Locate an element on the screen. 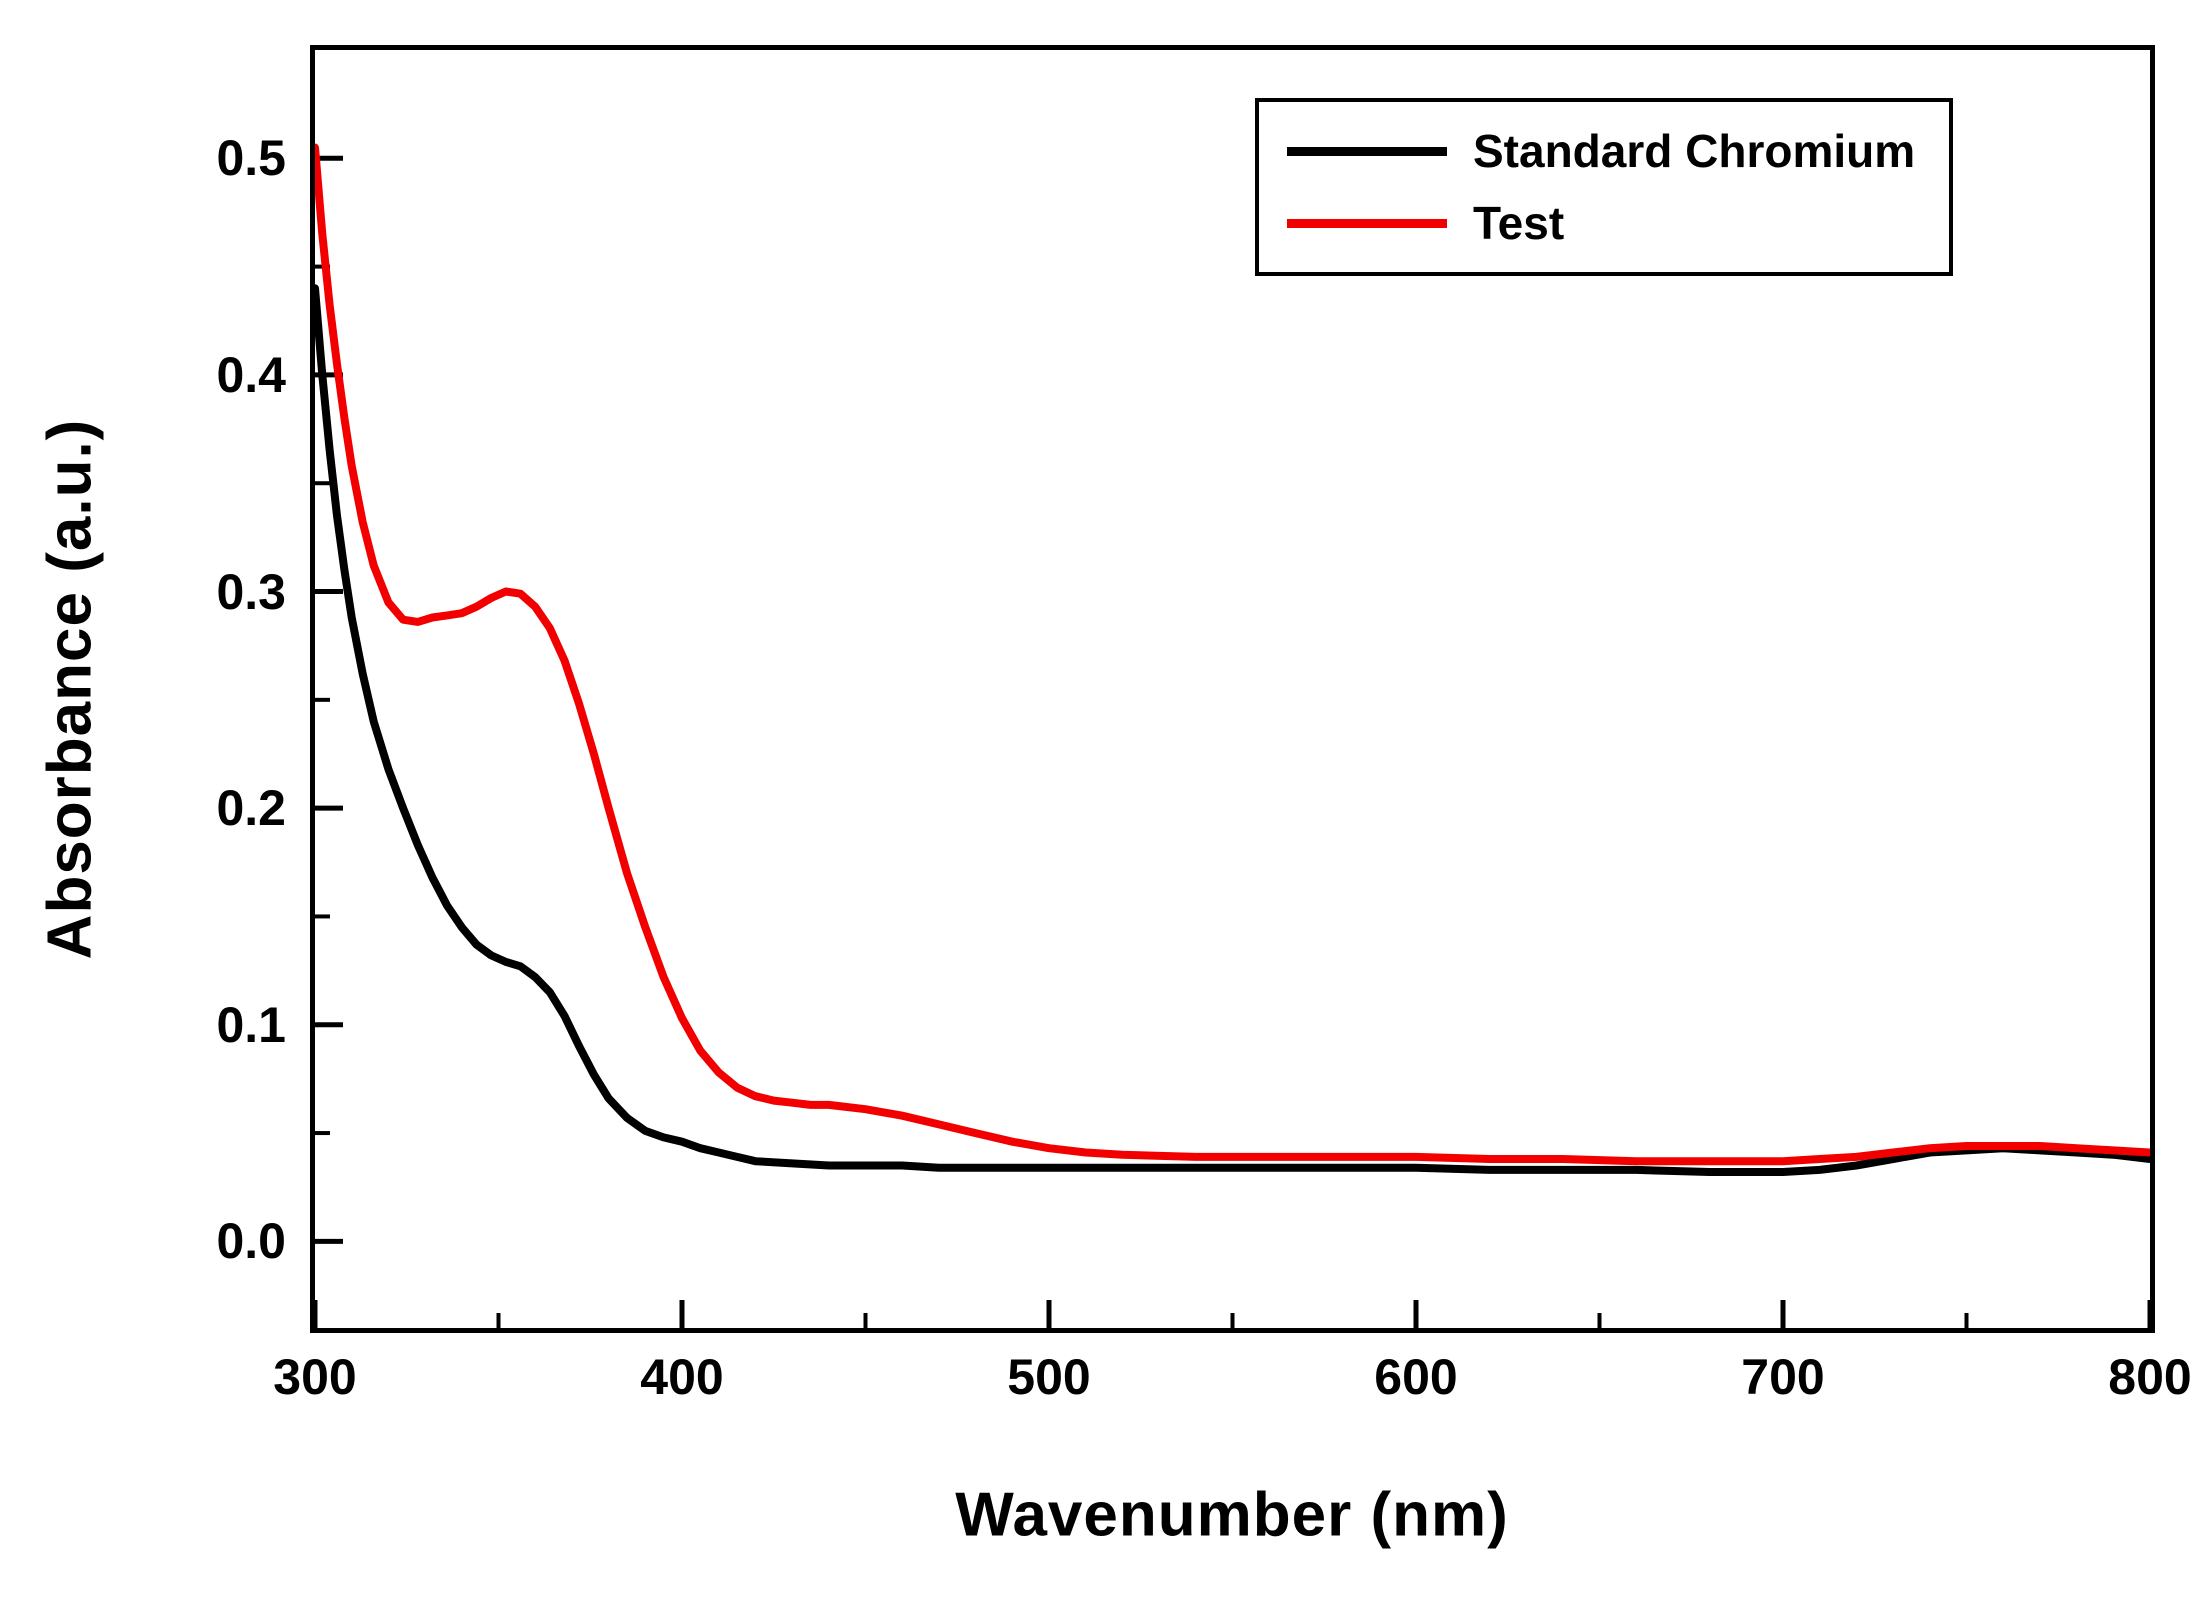 The height and width of the screenshot is (1604, 2204). y-tick-label: 0.5 is located at coordinates (251, 158).